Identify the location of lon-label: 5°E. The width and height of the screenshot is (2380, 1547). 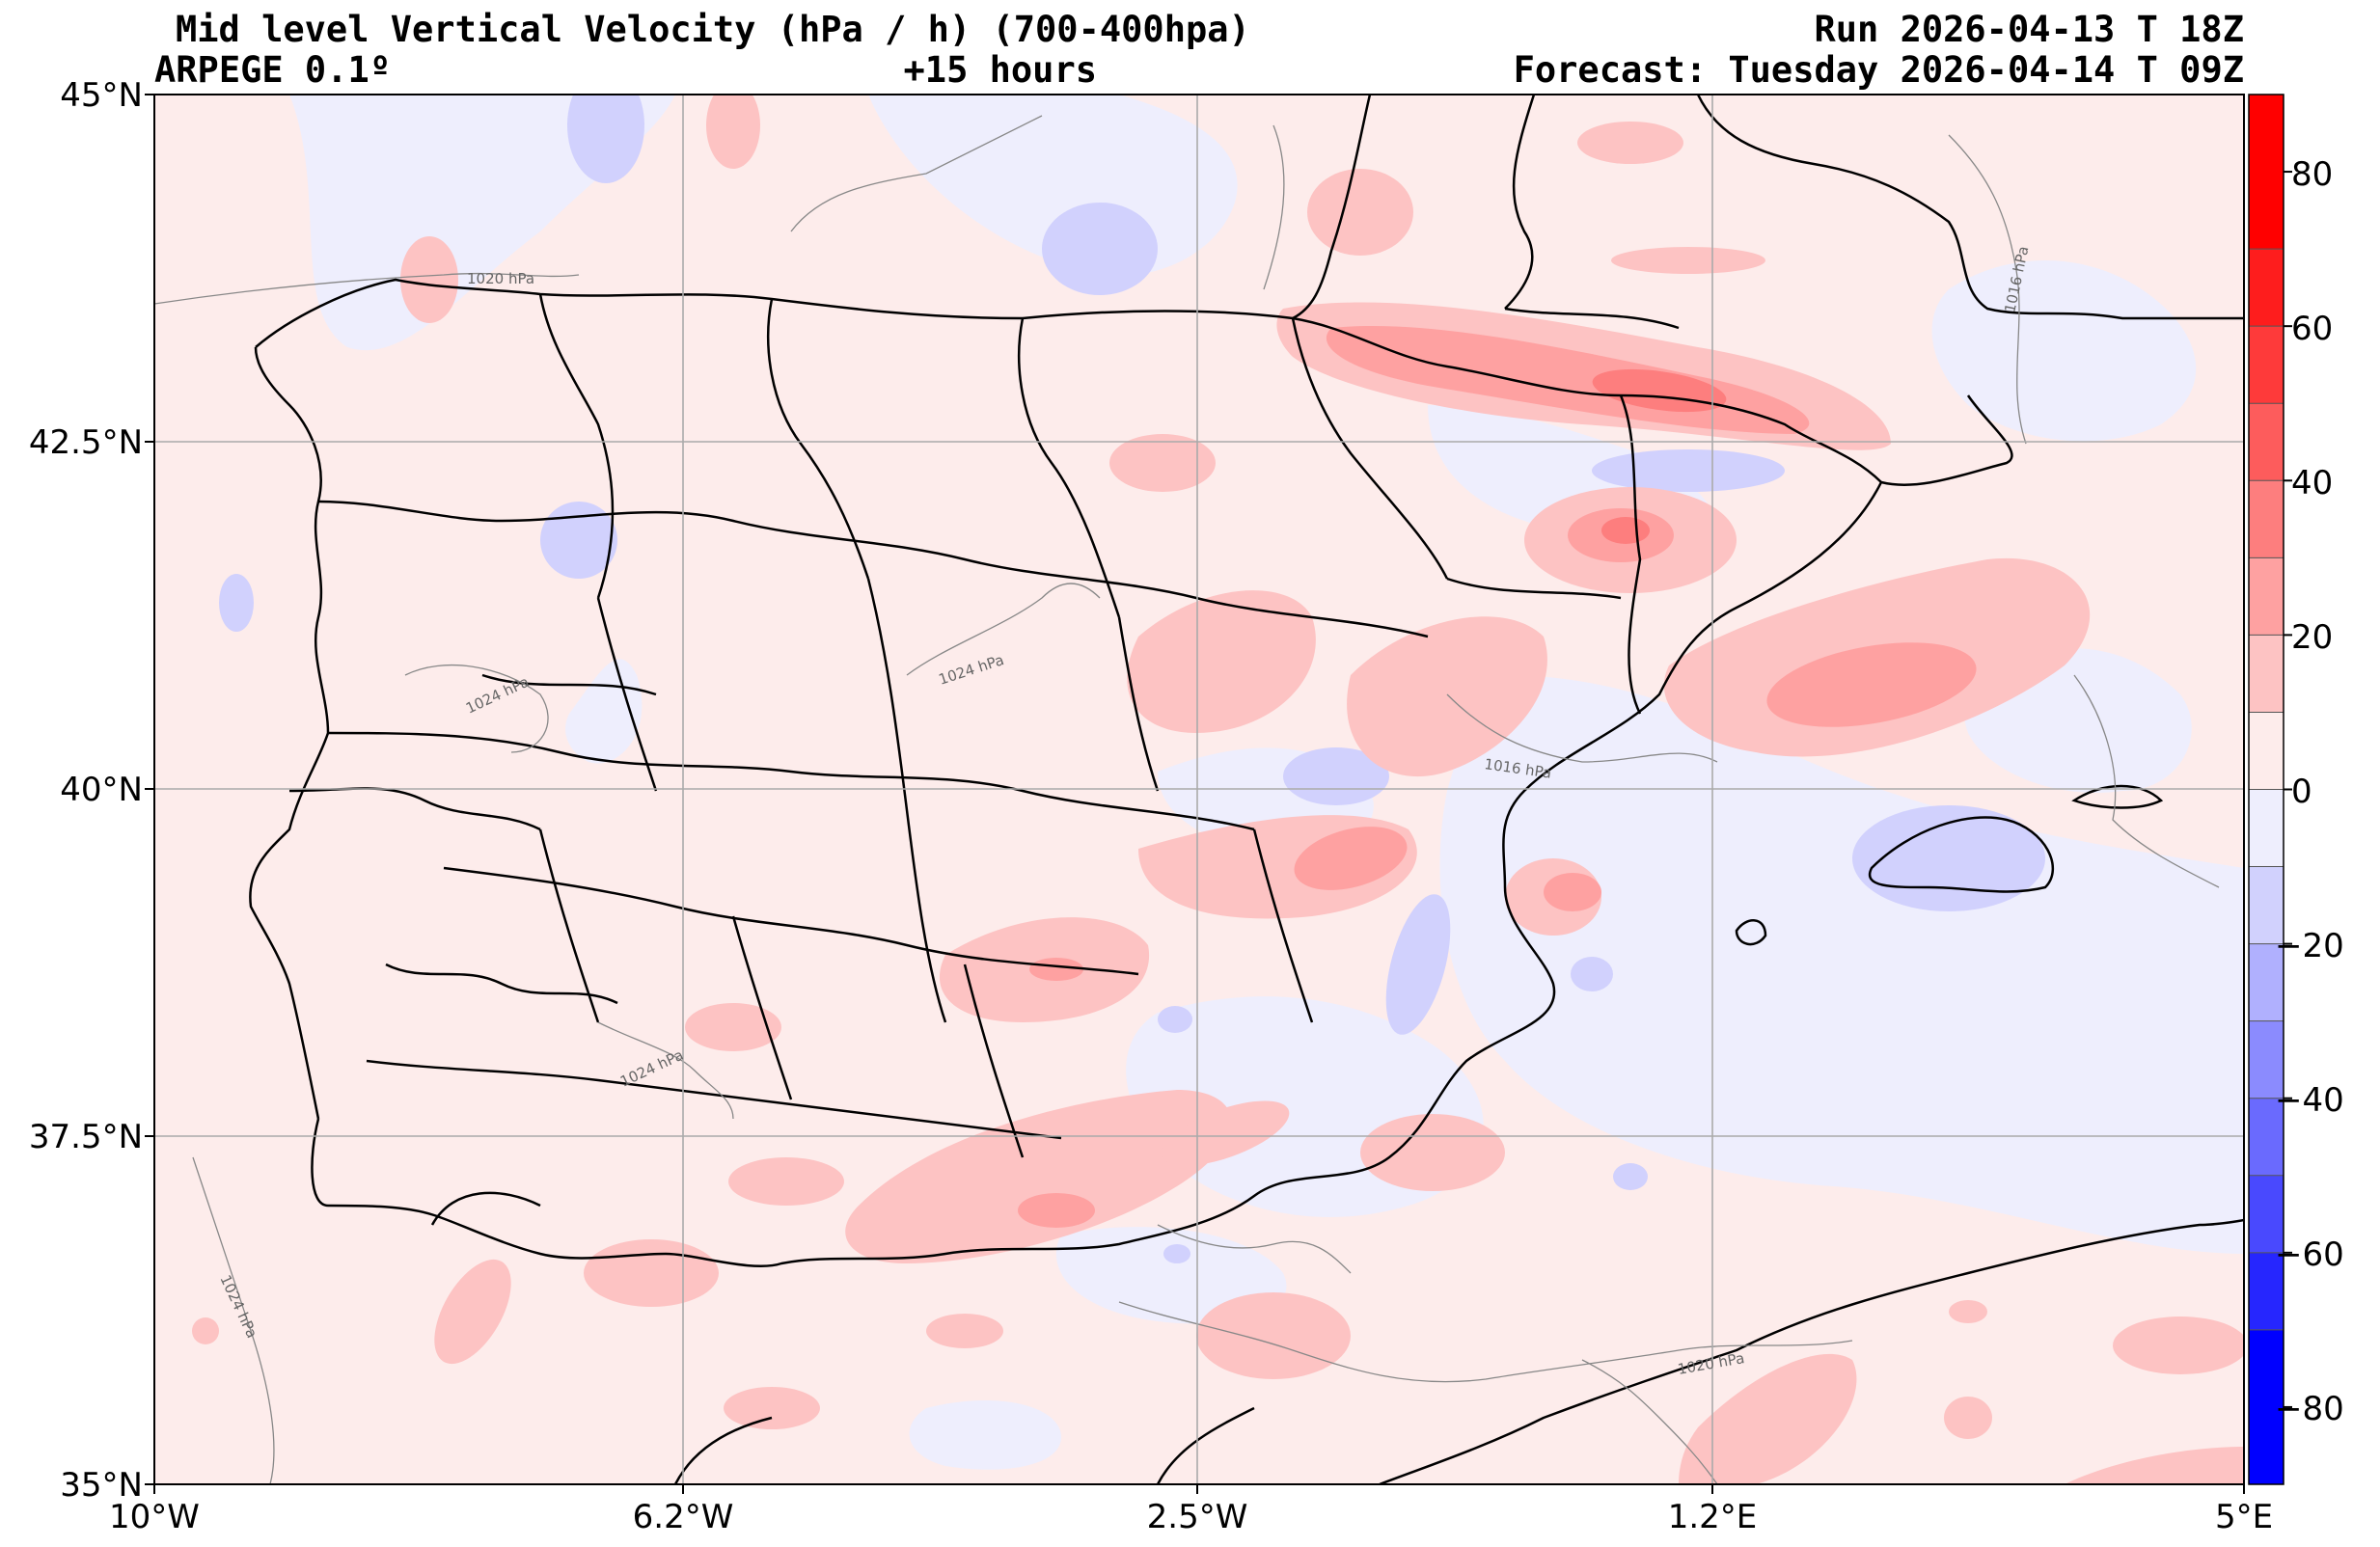
(2244, 1517).